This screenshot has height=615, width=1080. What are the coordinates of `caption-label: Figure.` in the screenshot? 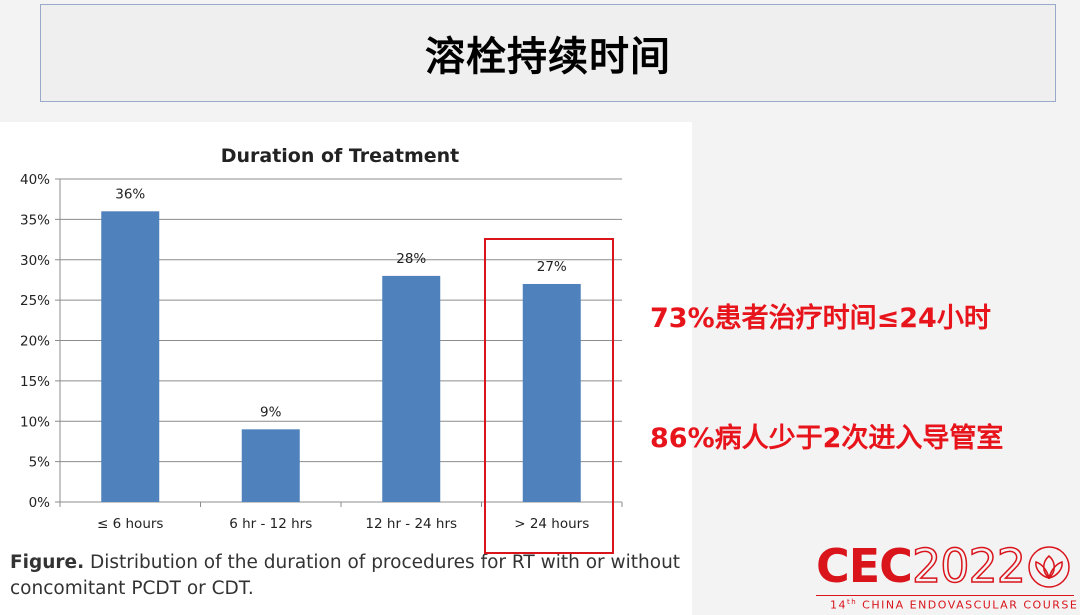 It's located at (47, 562).